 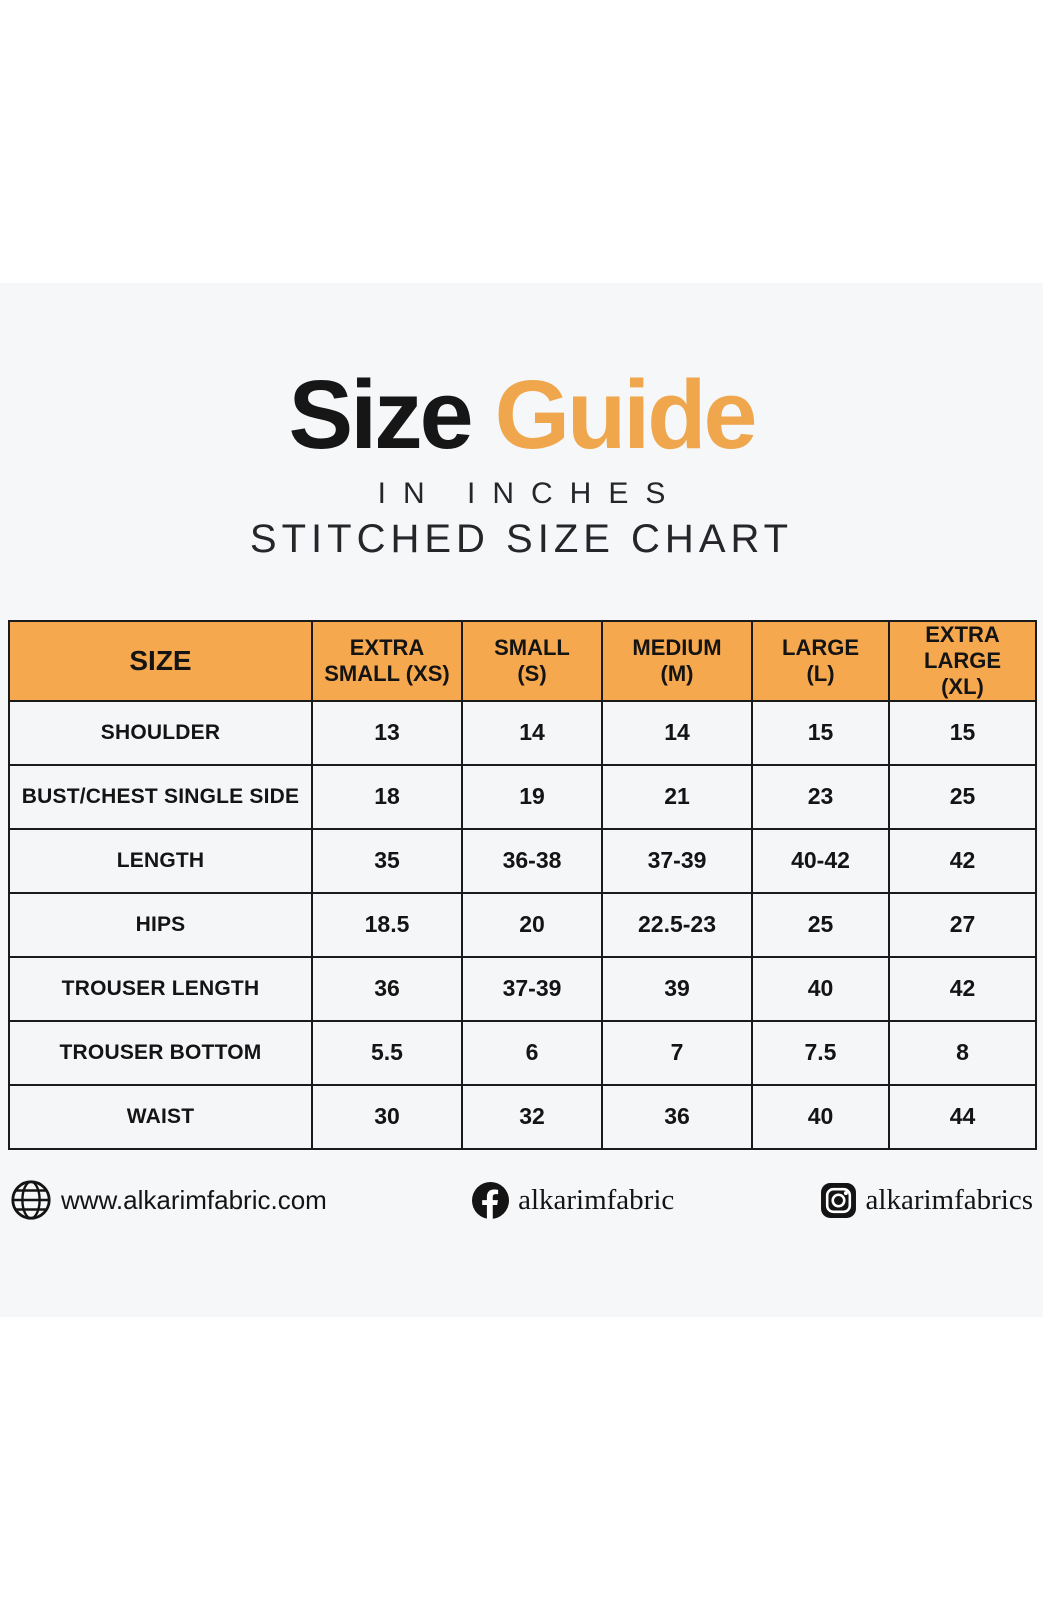 I want to click on instagram-handle: alkarimfabrics, so click(x=949, y=1199).